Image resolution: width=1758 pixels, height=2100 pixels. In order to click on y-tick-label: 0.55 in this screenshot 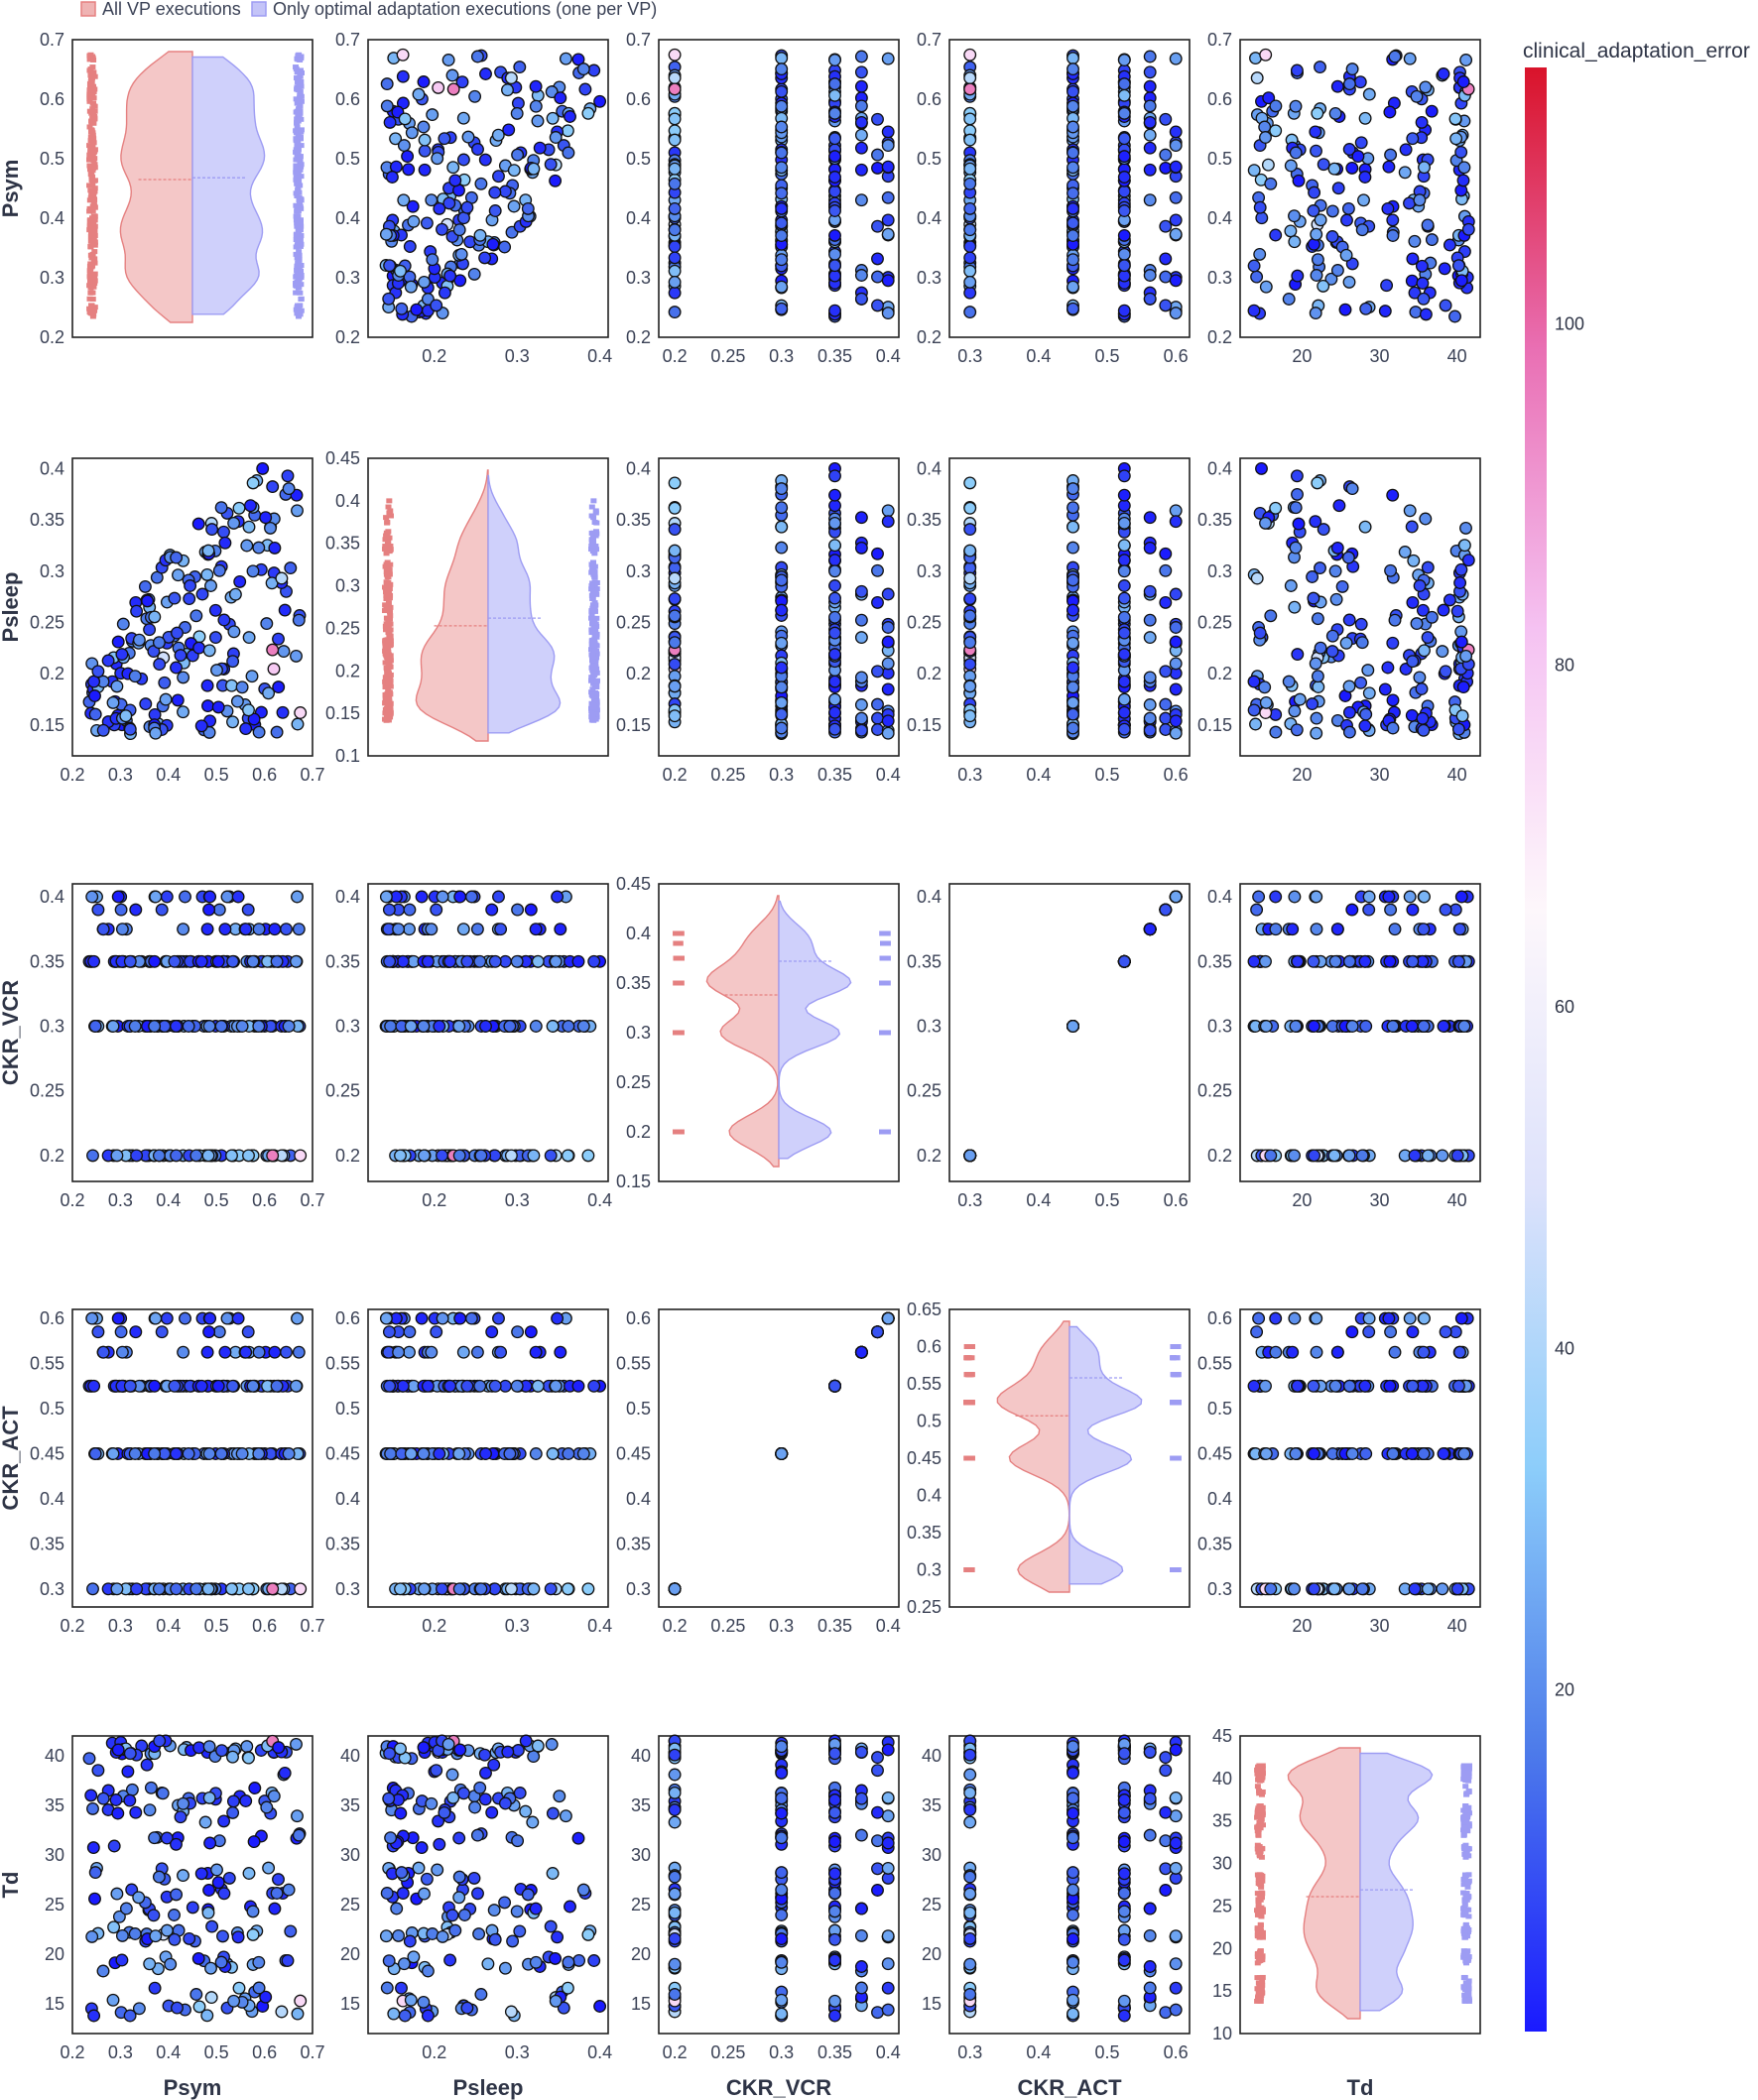, I will do `click(47, 1364)`.